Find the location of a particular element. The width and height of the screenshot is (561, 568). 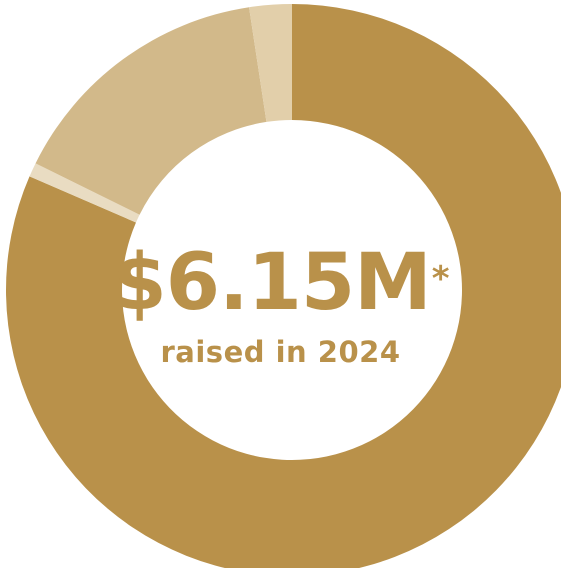

total-raised-caption: raised in 2024 is located at coordinates (280, 352).